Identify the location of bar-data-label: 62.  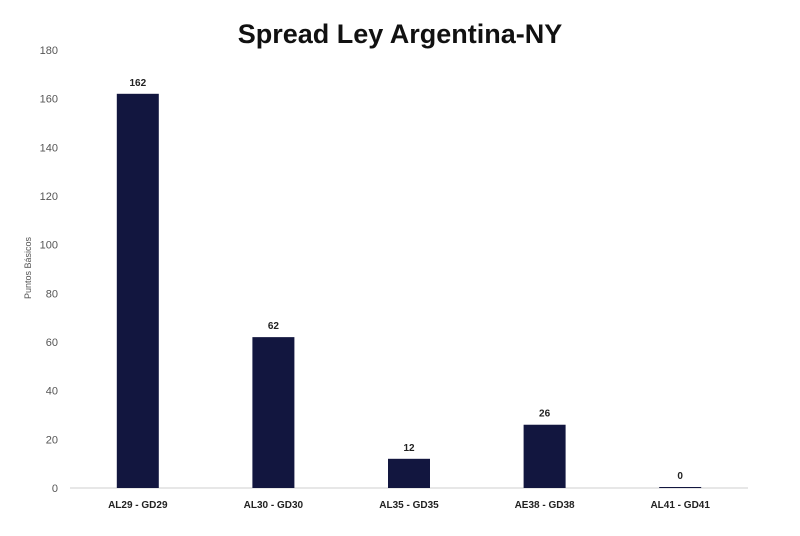
(274, 326).